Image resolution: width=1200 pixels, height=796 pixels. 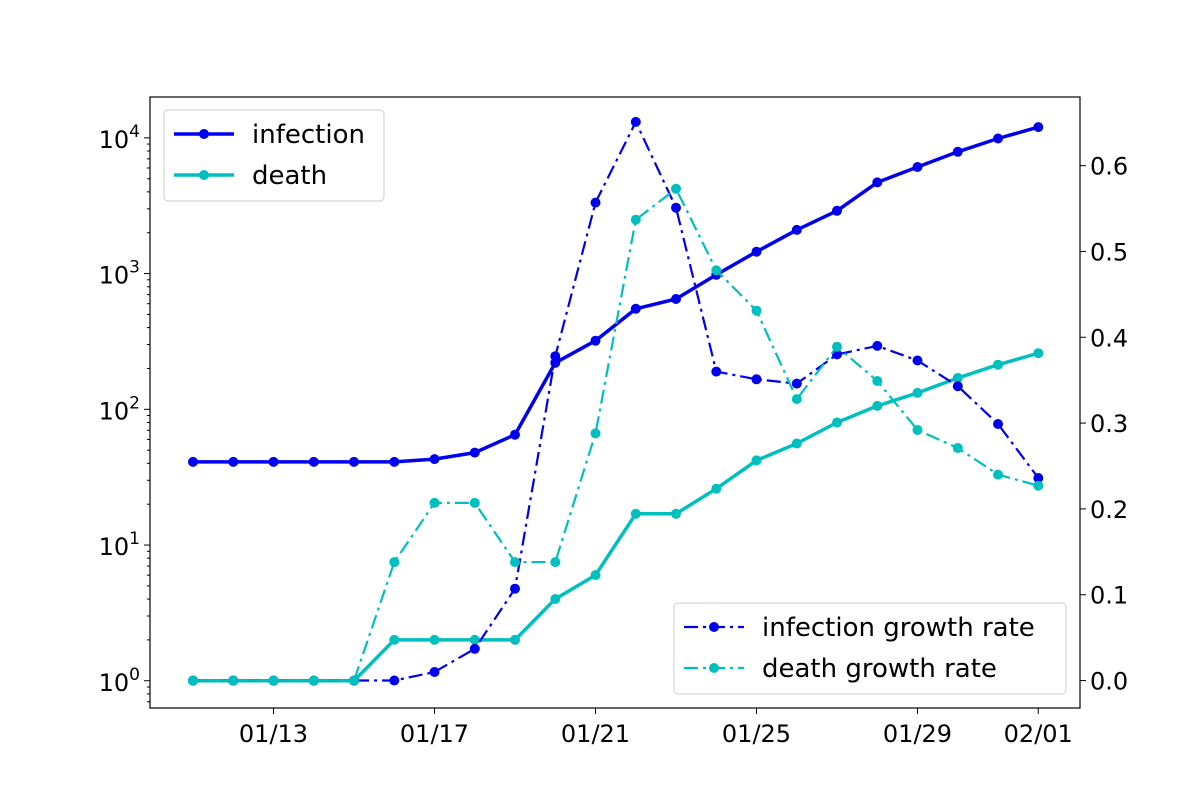 What do you see at coordinates (1109, 682) in the screenshot?
I see `y-right-tick-label: 0.0` at bounding box center [1109, 682].